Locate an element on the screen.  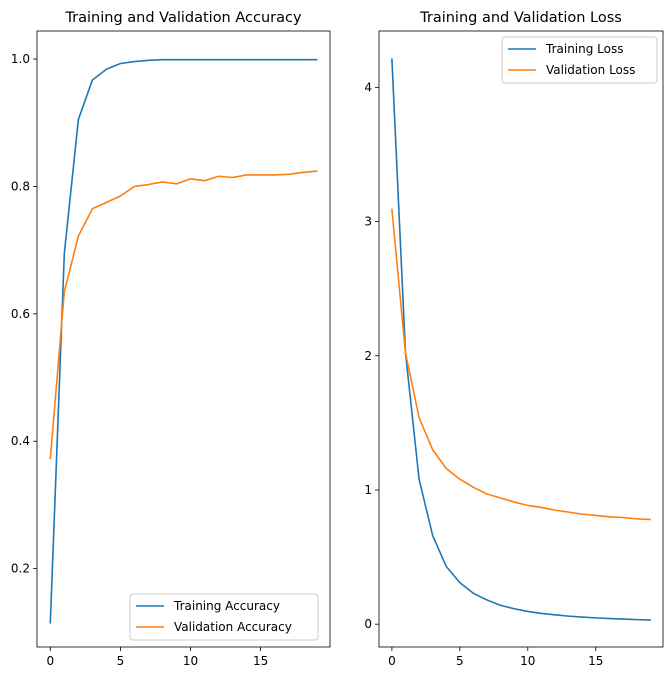
y-tick-label: 0.6 is located at coordinates (20, 314).